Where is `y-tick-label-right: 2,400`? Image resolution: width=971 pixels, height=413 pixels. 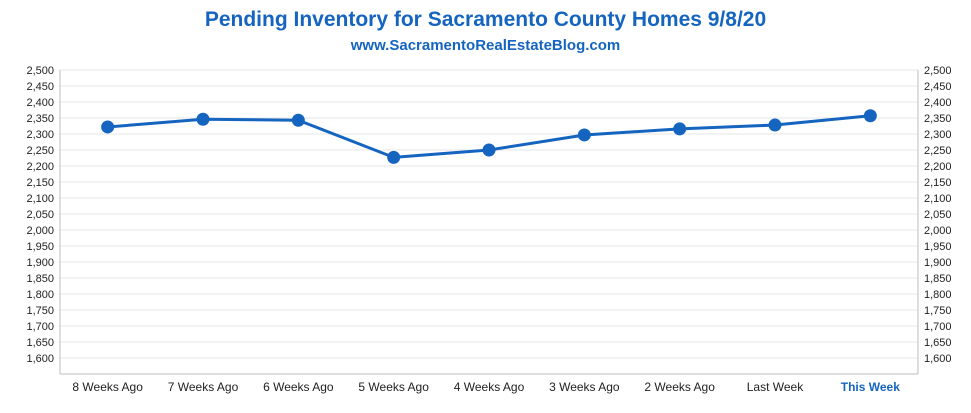
y-tick-label-right: 2,400 is located at coordinates (938, 103).